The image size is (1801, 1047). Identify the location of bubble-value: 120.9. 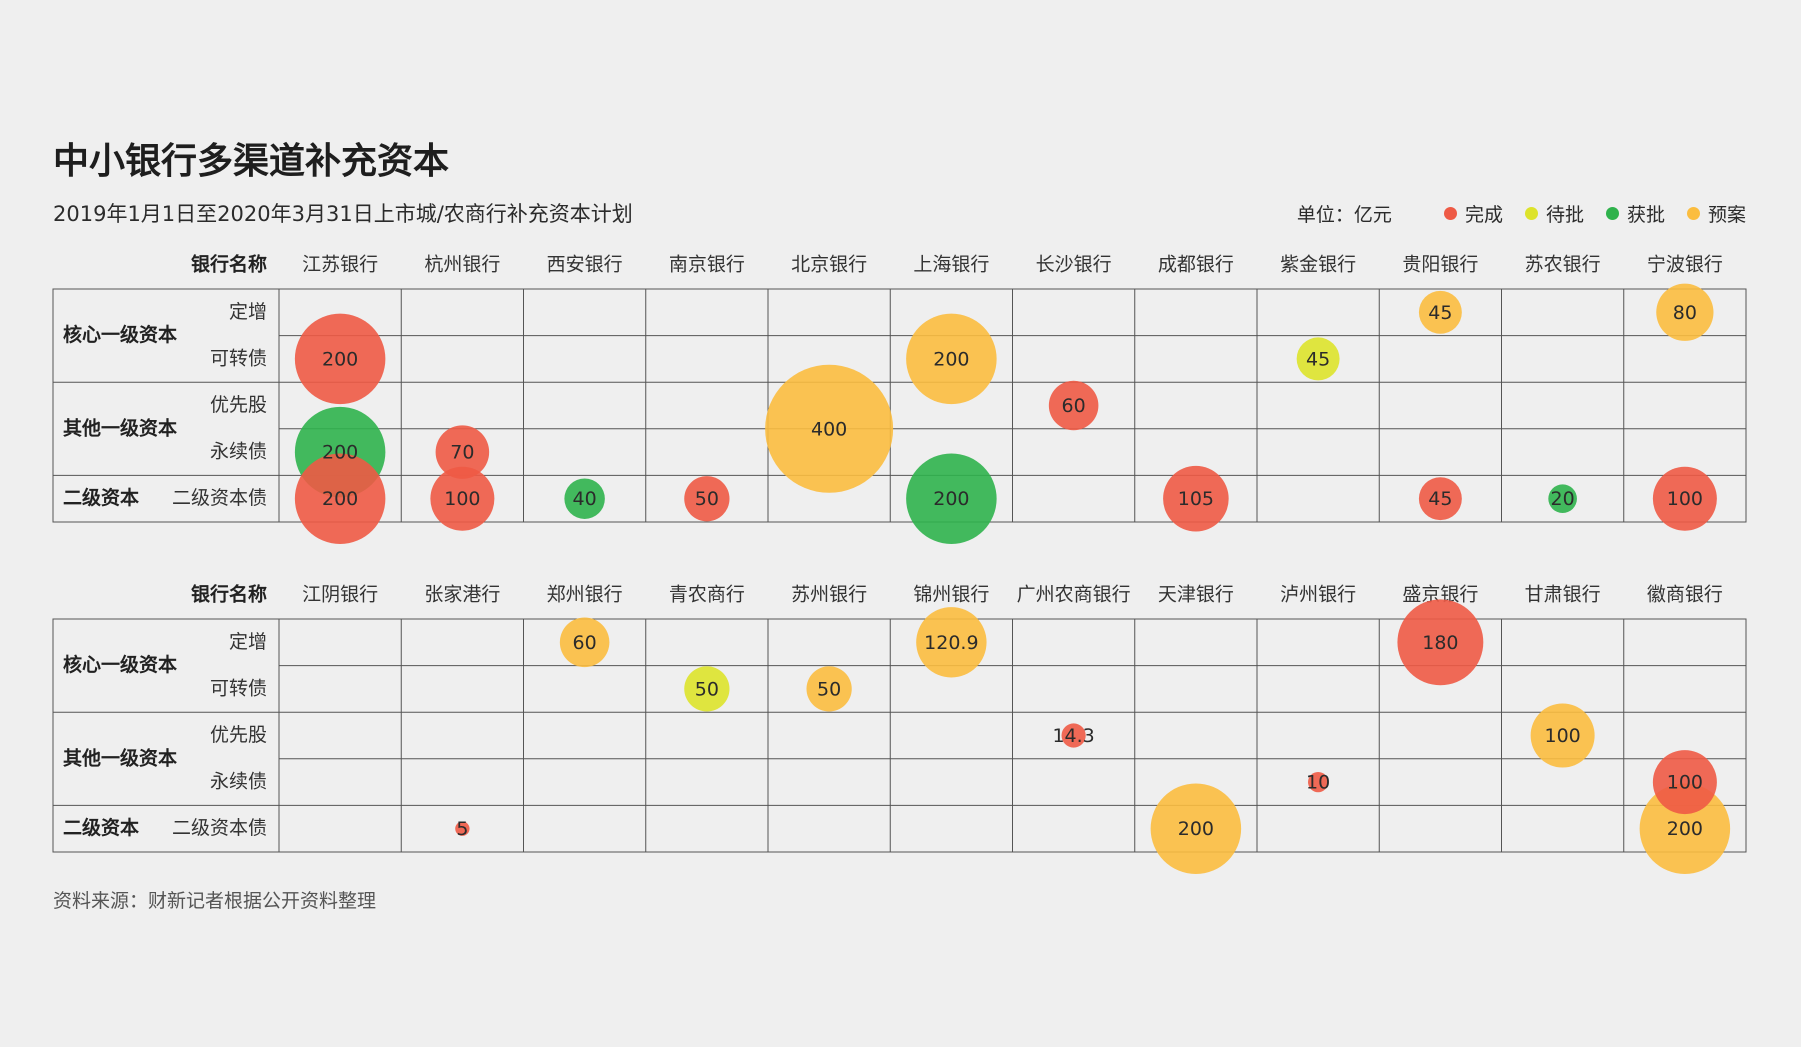
(951, 643).